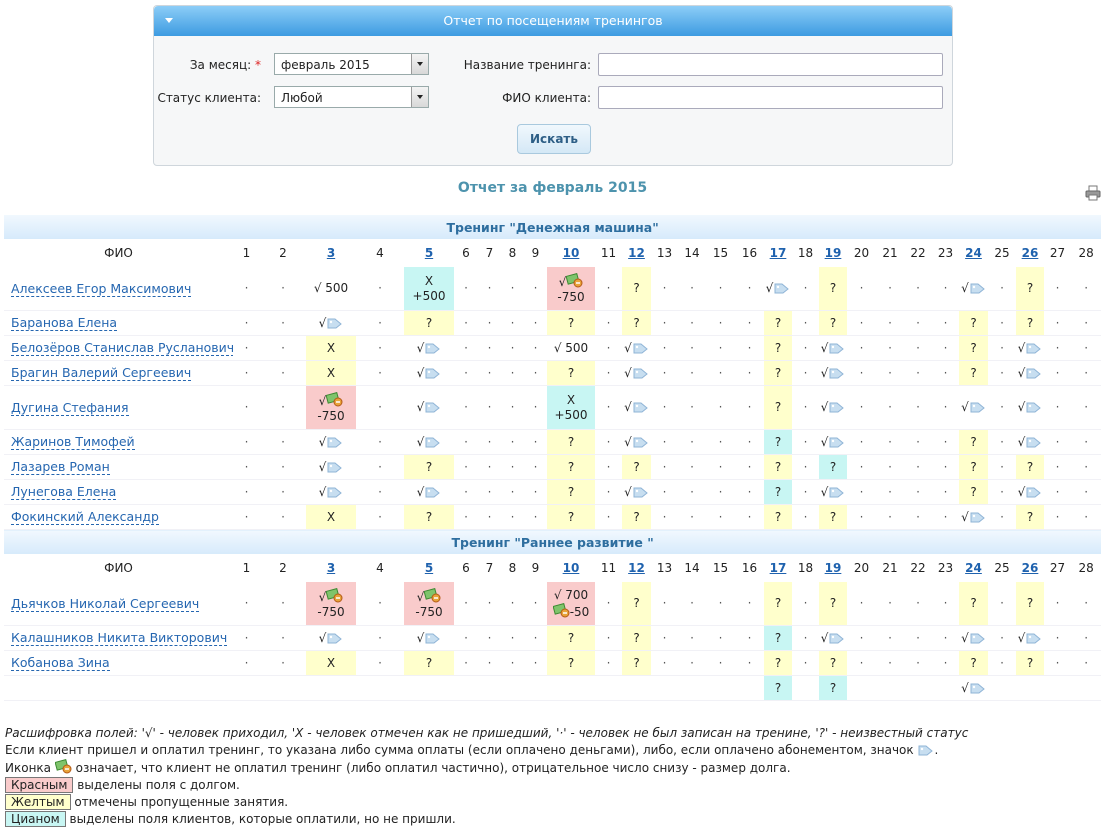 This screenshot has height=834, width=1105. What do you see at coordinates (770, 97) in the screenshot?
I see `client-input` at bounding box center [770, 97].